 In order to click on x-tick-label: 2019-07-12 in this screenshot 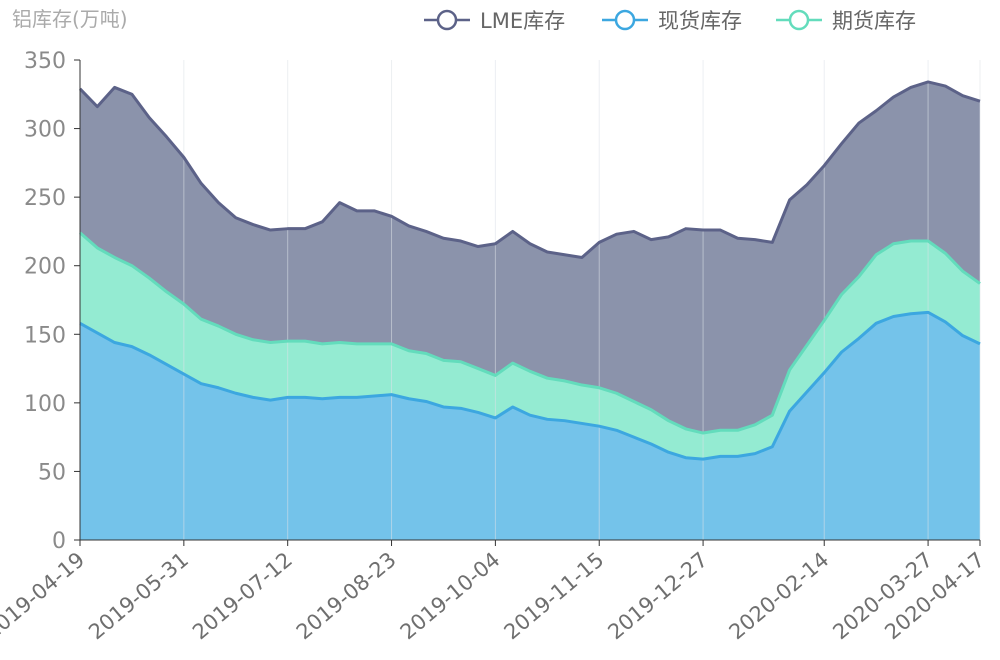, I will do `click(242, 595)`.